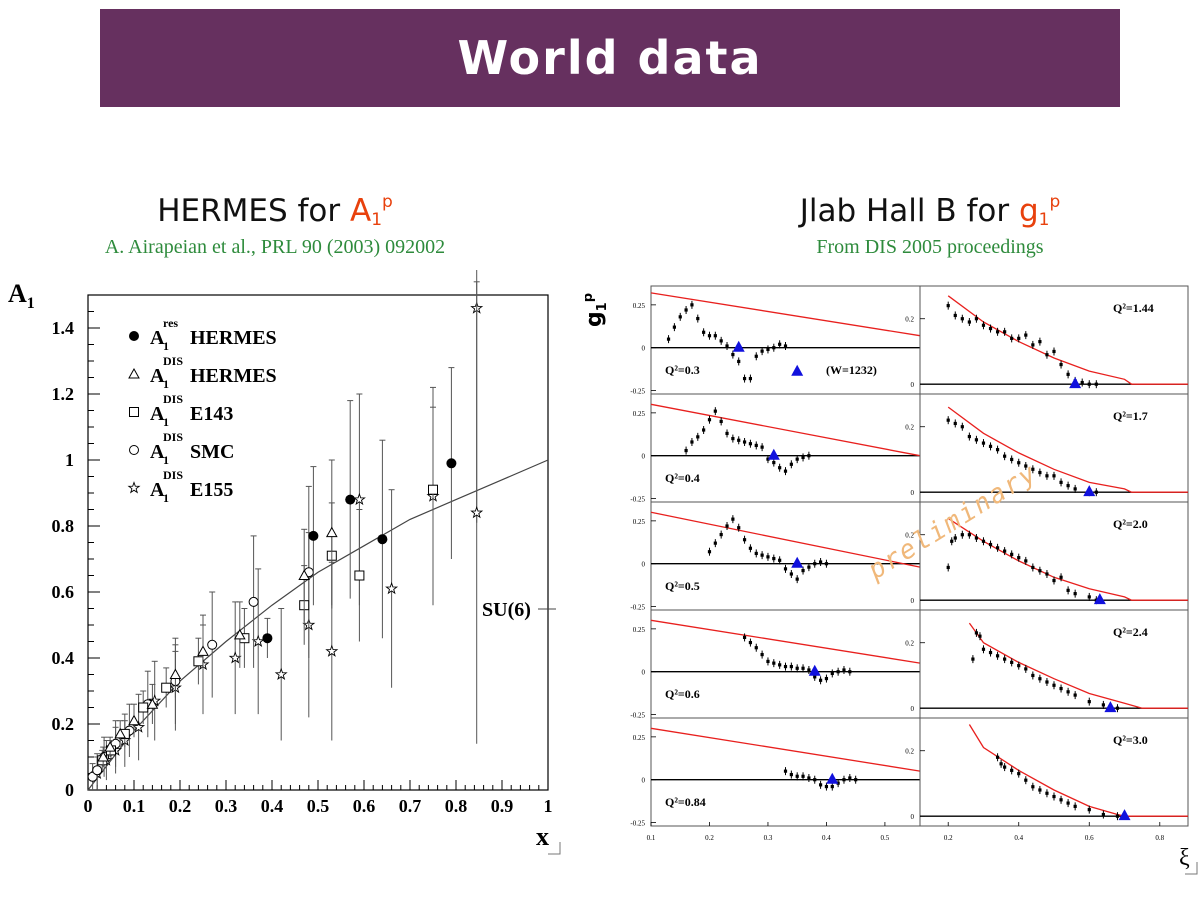  Describe the element at coordinates (610, 58) in the screenshot. I see `title-banner: World data` at that location.